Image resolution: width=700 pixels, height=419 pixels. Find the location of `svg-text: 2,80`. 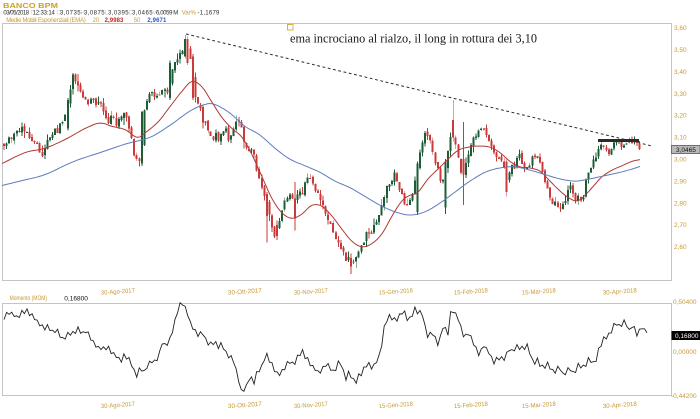

svg-text: 2,80 is located at coordinates (680, 203).